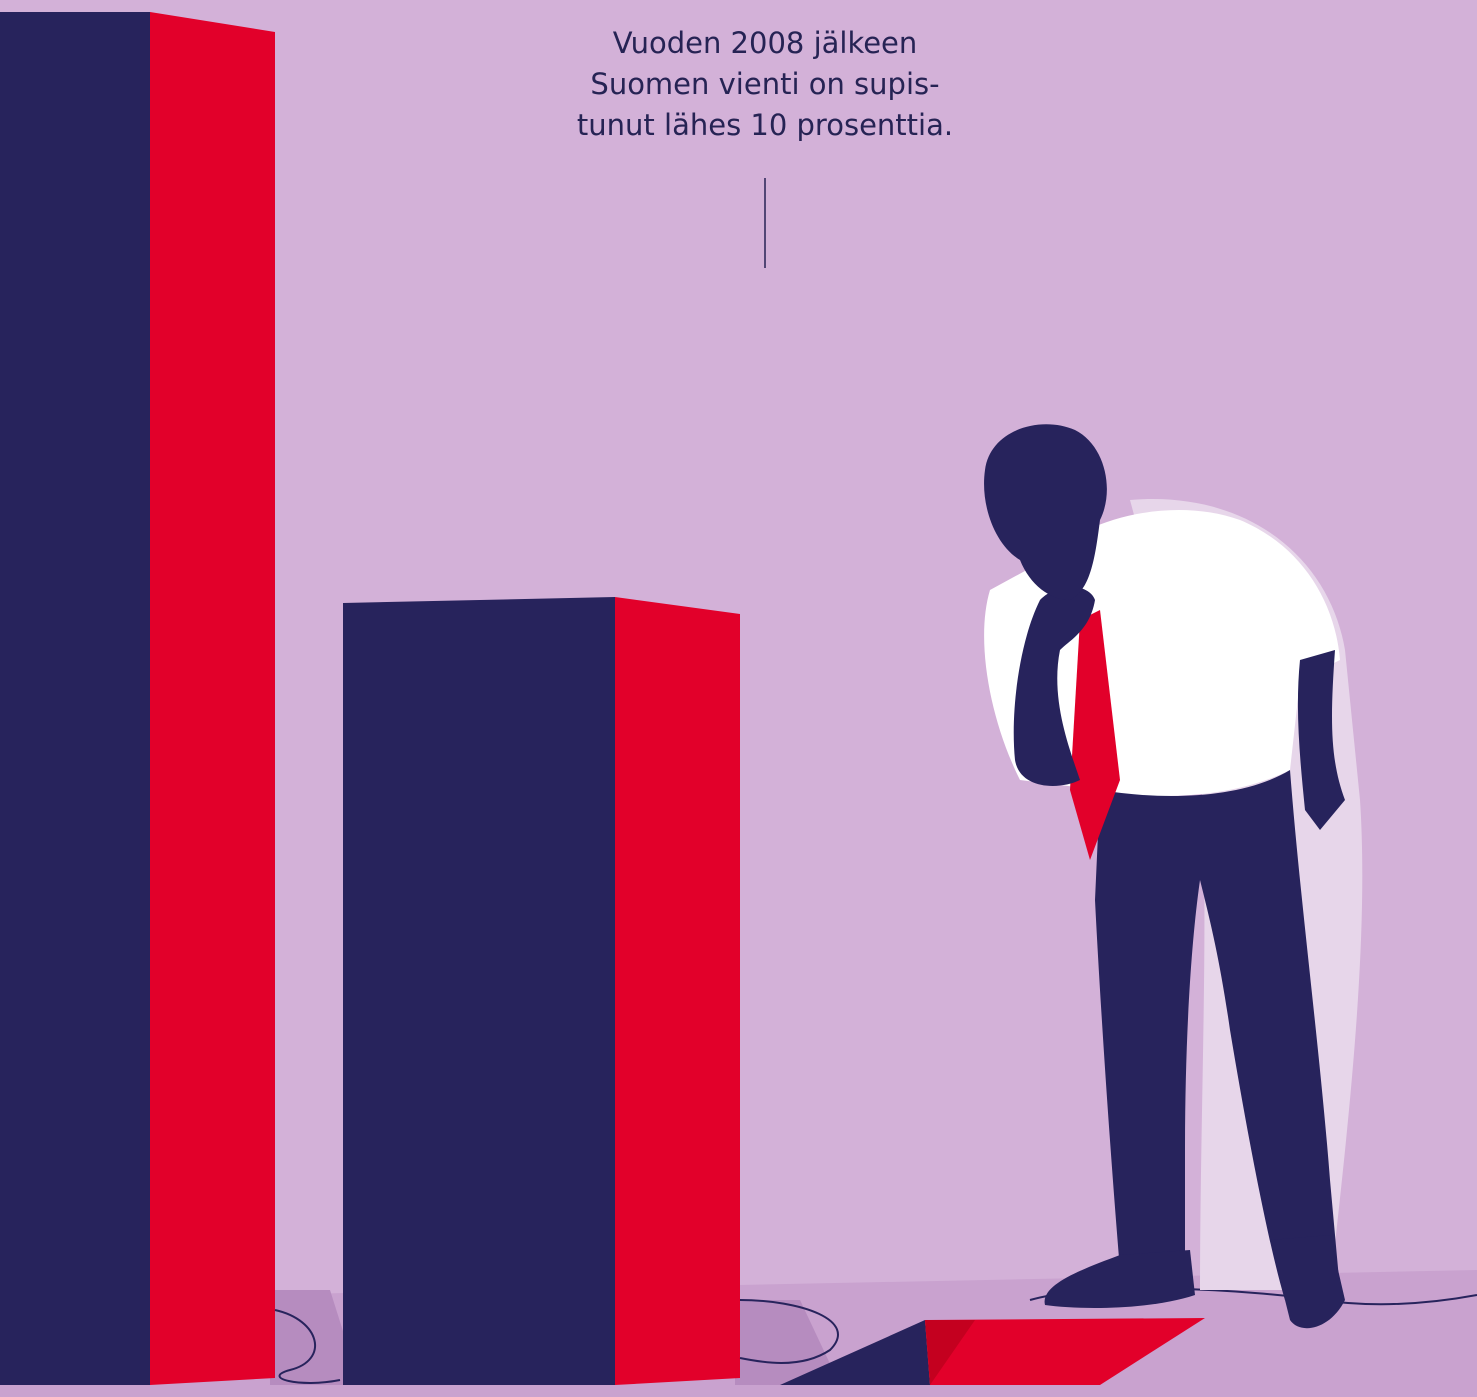 This screenshot has width=1477, height=1397. What do you see at coordinates (1217, 1035) in the screenshot?
I see `man-pants` at bounding box center [1217, 1035].